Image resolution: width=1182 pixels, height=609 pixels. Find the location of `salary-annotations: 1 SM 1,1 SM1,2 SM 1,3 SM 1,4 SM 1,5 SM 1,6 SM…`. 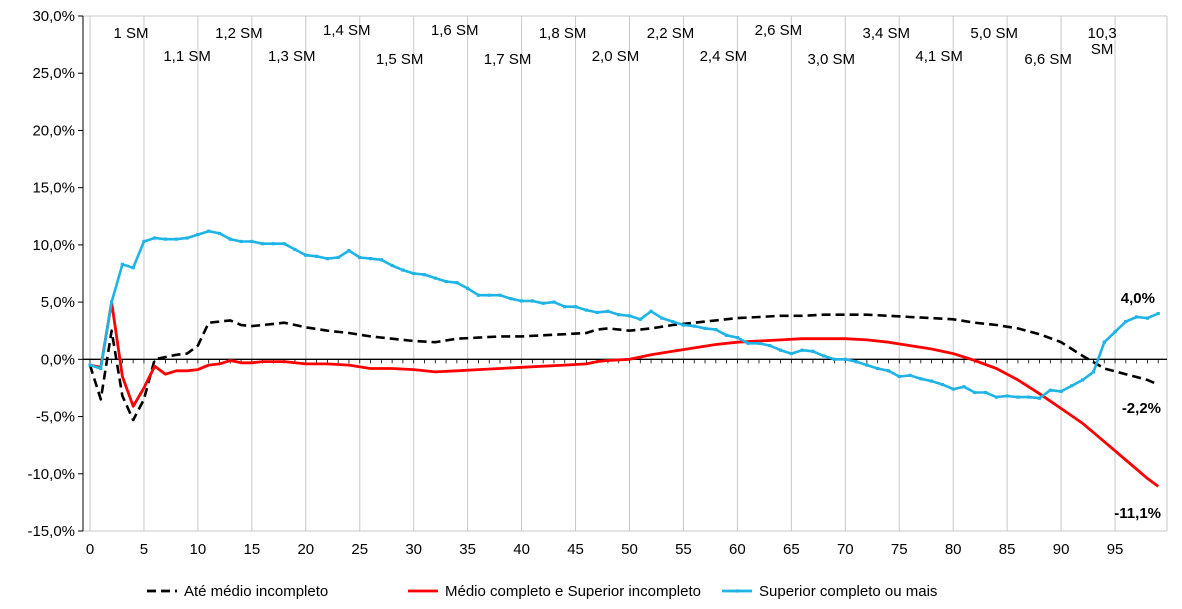

salary-annotations: 1 SM 1,1 SM1,2 SM 1,3 SM 1,4 SM 1,5 SM 1,6 SM… is located at coordinates (614, 45).